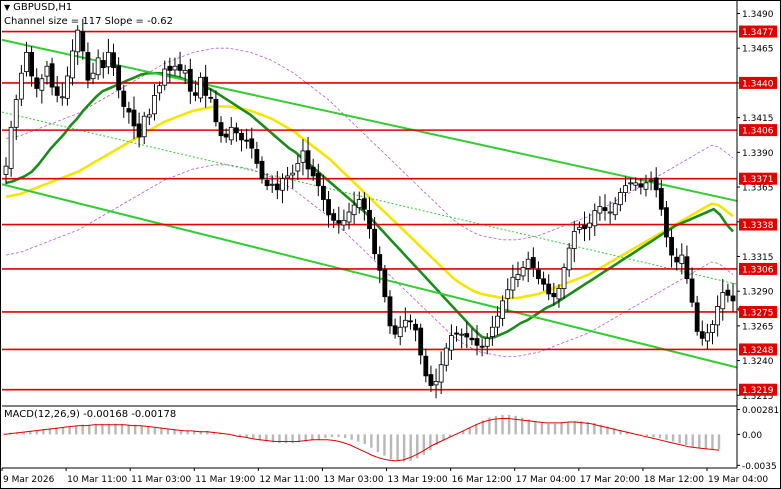 This screenshot has width=781, height=489. Describe the element at coordinates (758, 313) in the screenshot. I see `level-tag-label: 1.3275` at that location.